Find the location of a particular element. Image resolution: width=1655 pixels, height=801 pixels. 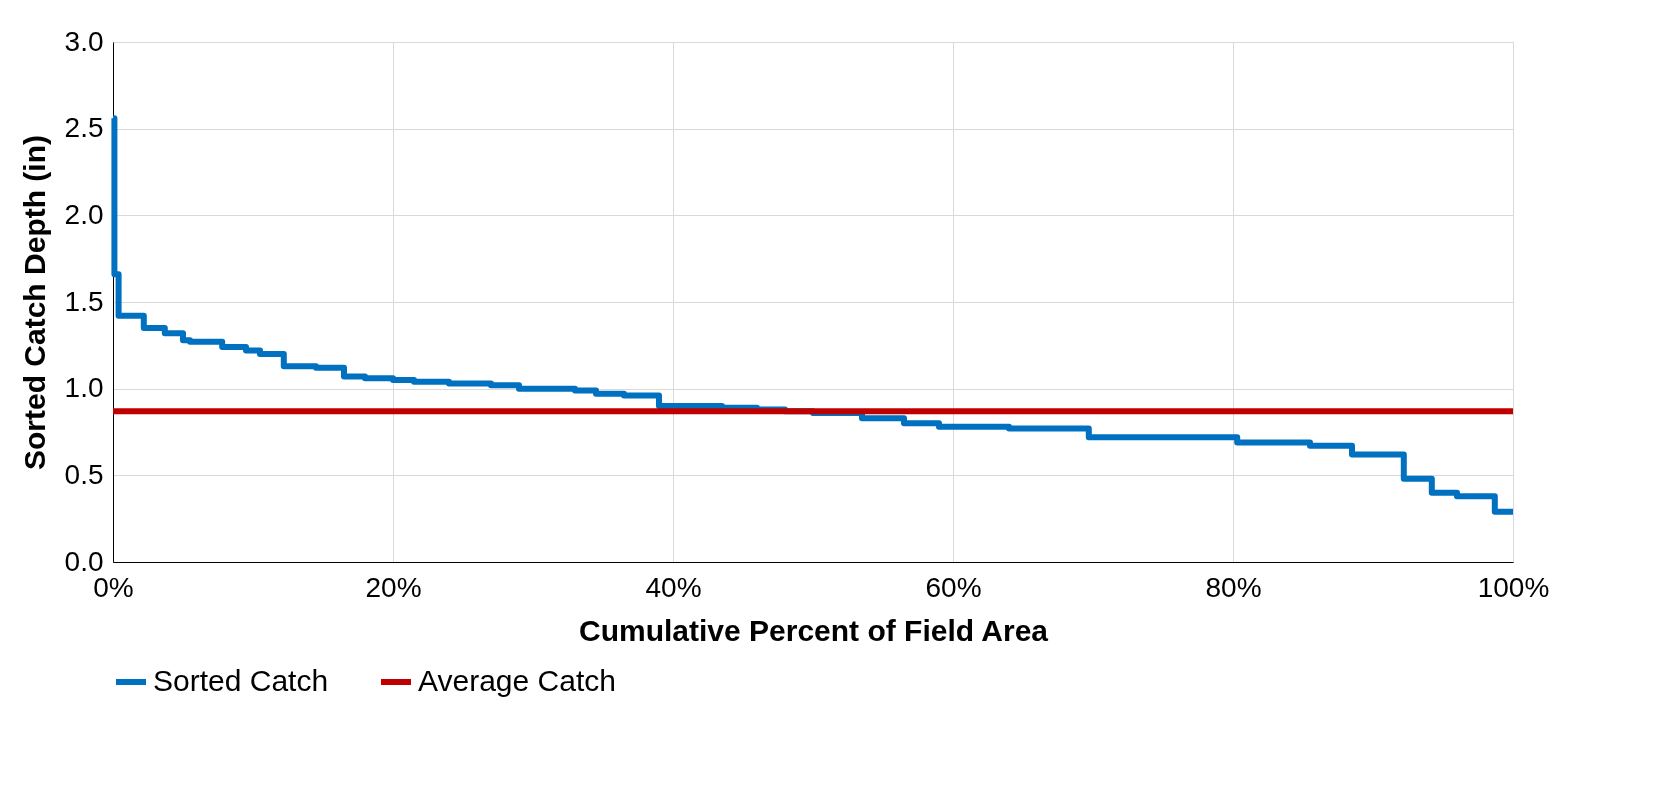

y-tick-label: 1.0 is located at coordinates (84, 388).